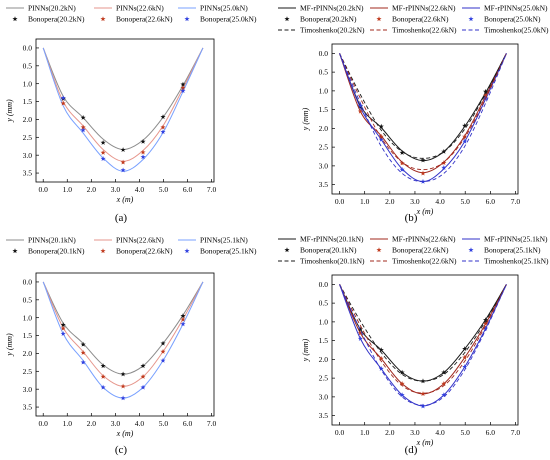  What do you see at coordinates (516, 239) in the screenshot?
I see `legend-entry: MF-rPINNs(25.1kN)` at bounding box center [516, 239].